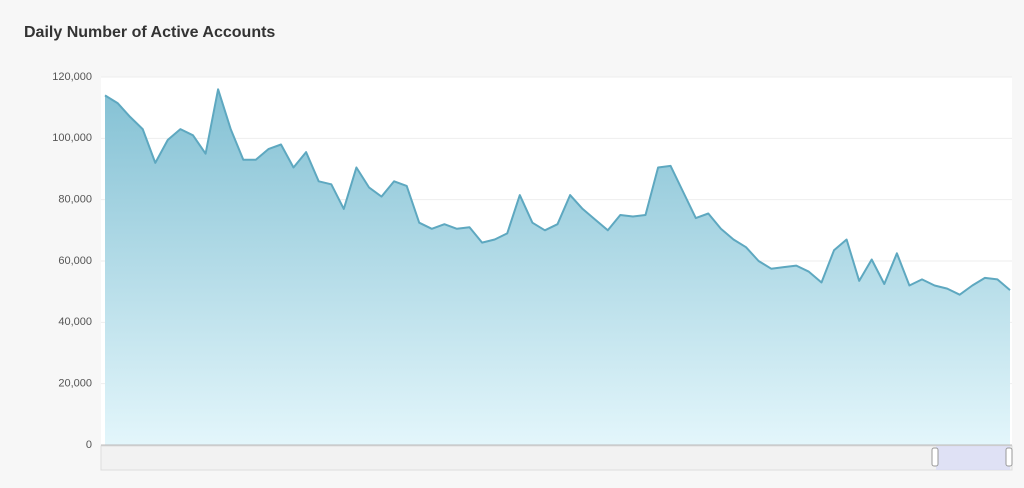 The image size is (1024, 488). Describe the element at coordinates (89, 445) in the screenshot. I see `y-tick-label: 0` at that location.